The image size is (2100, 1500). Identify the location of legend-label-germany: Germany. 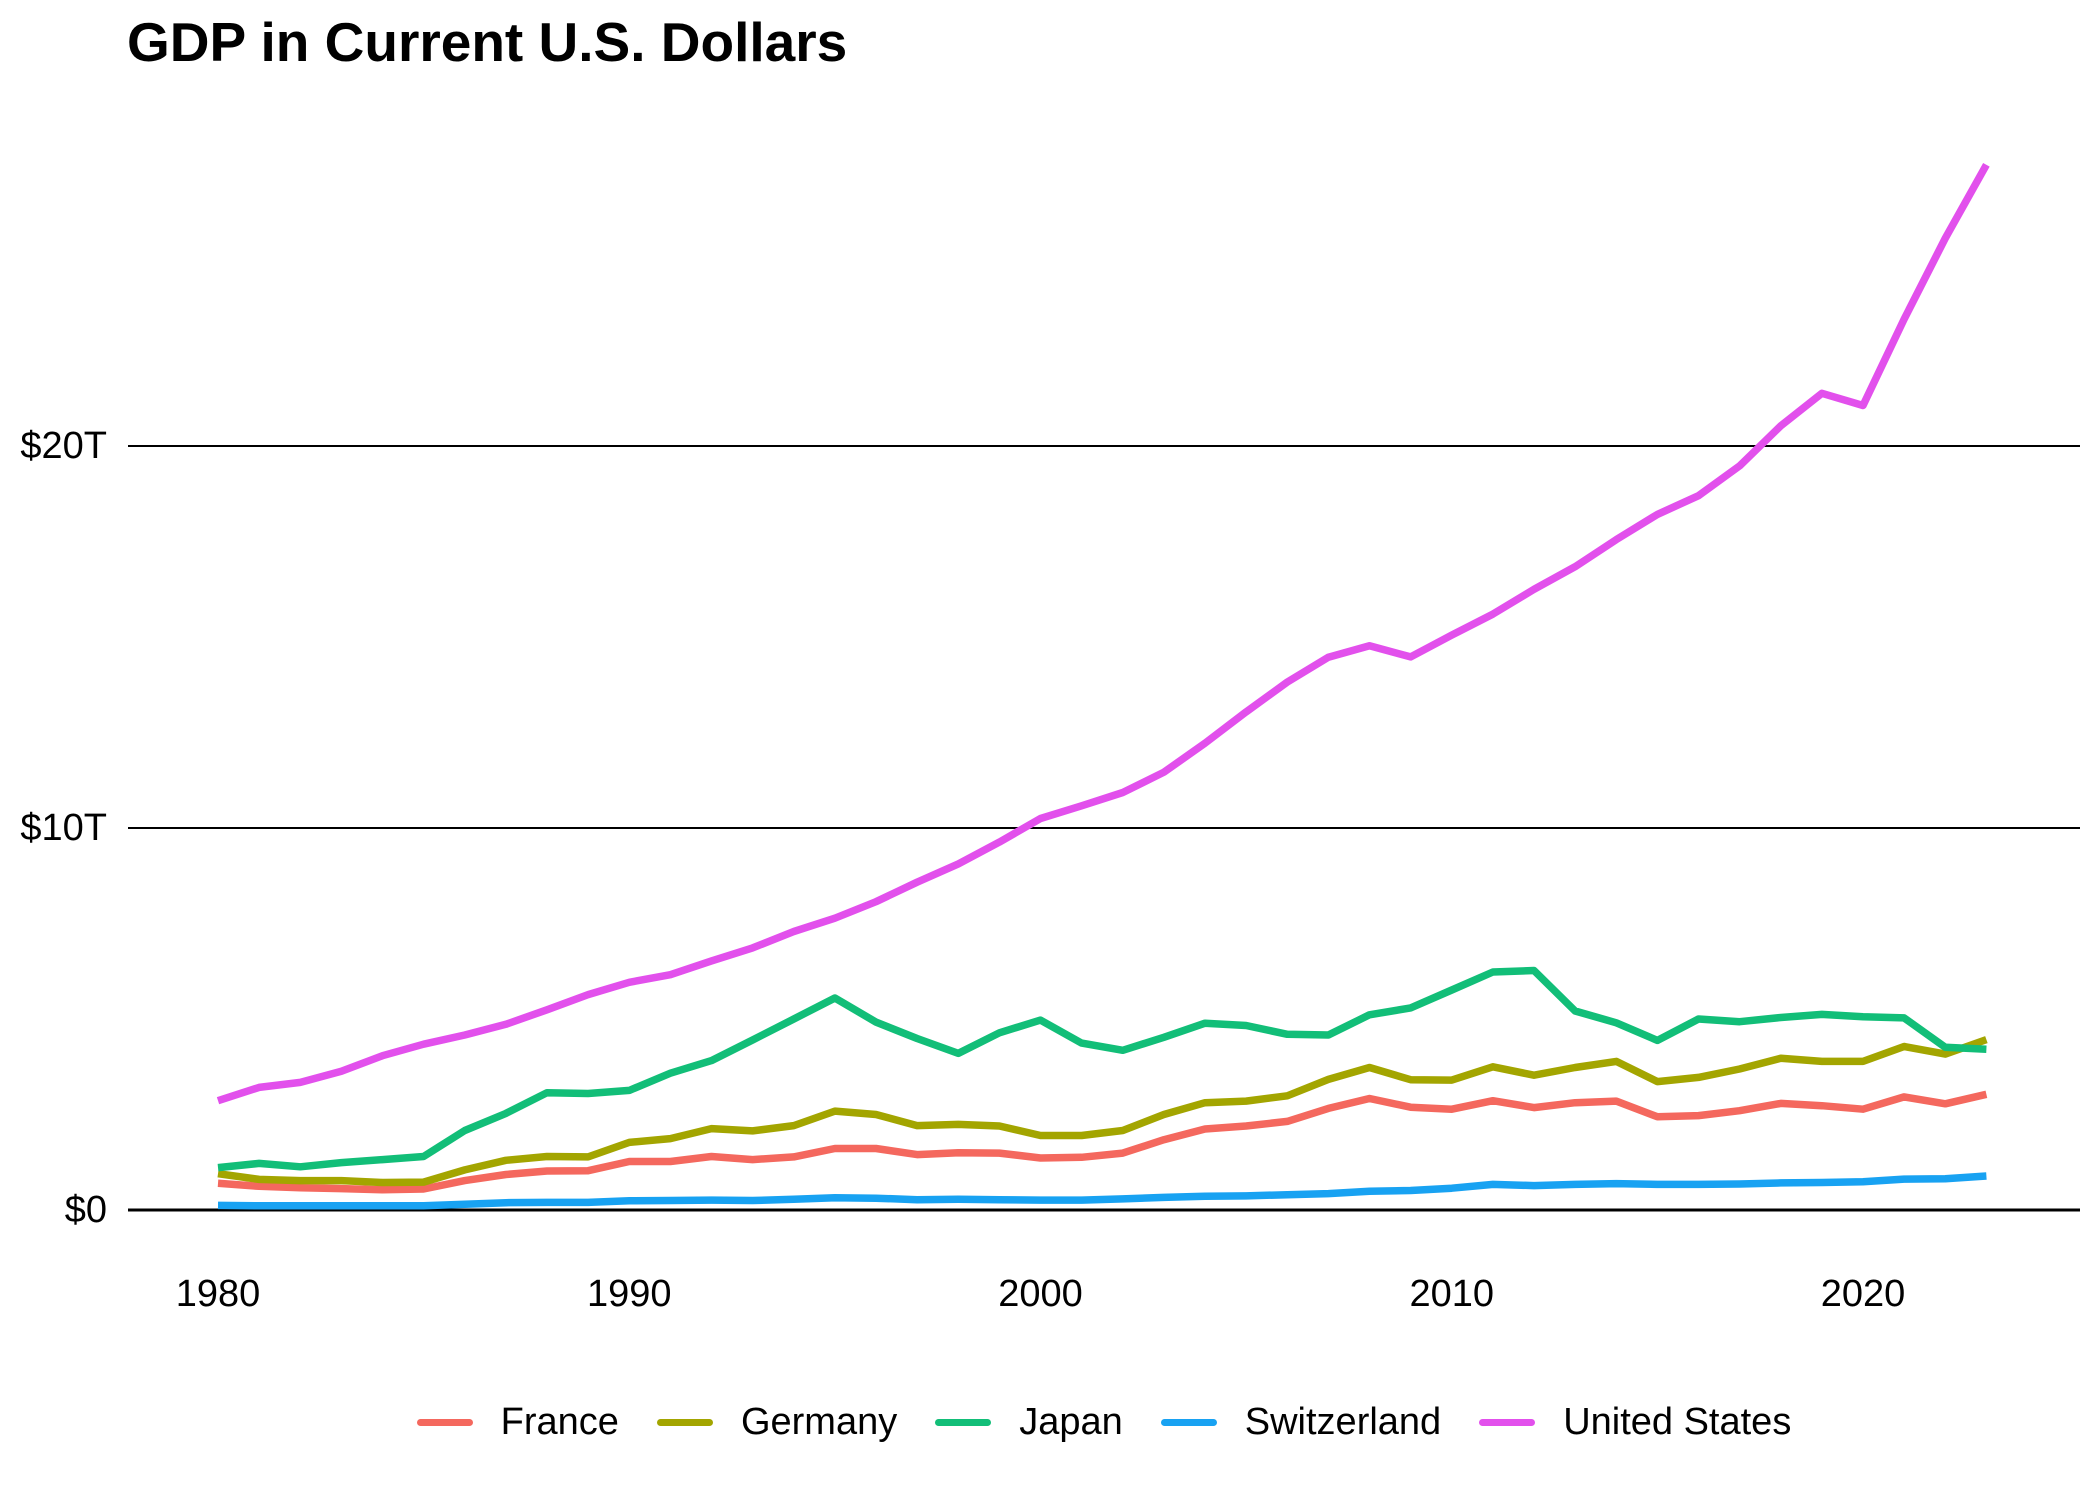
(819, 1421).